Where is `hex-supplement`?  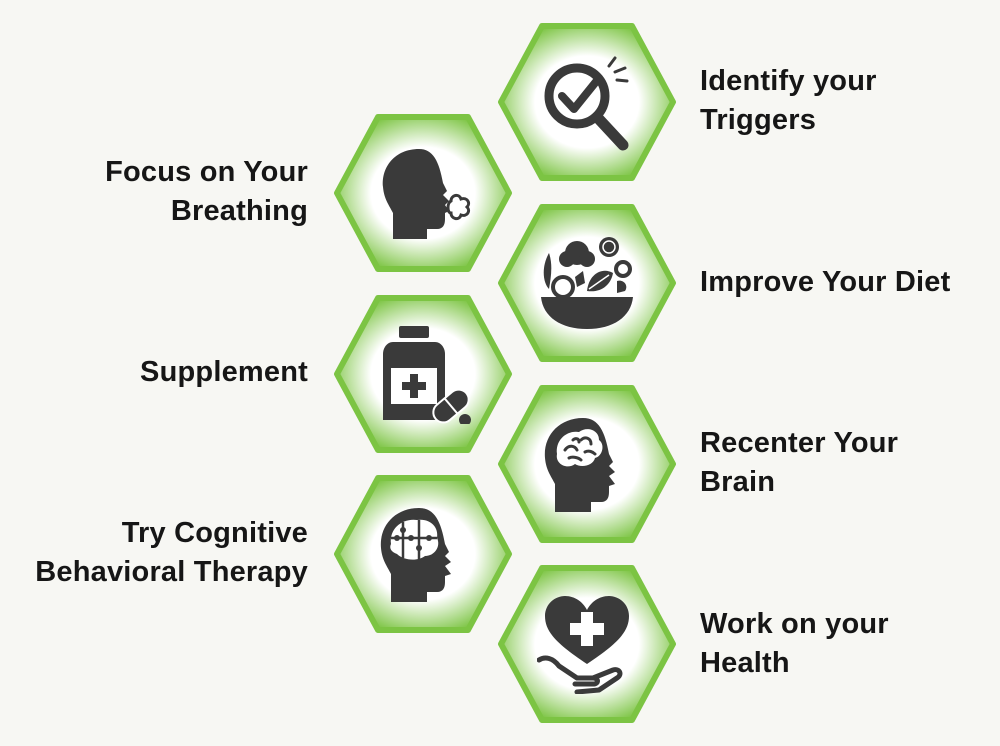
hex-supplement is located at coordinates (423, 374).